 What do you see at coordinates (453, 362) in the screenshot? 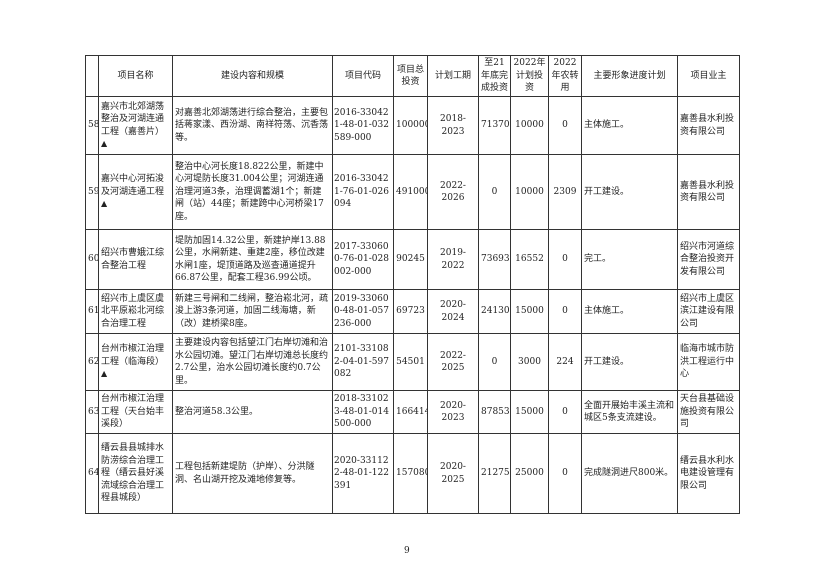
I see `cell-text: 2022-2025` at bounding box center [453, 362].